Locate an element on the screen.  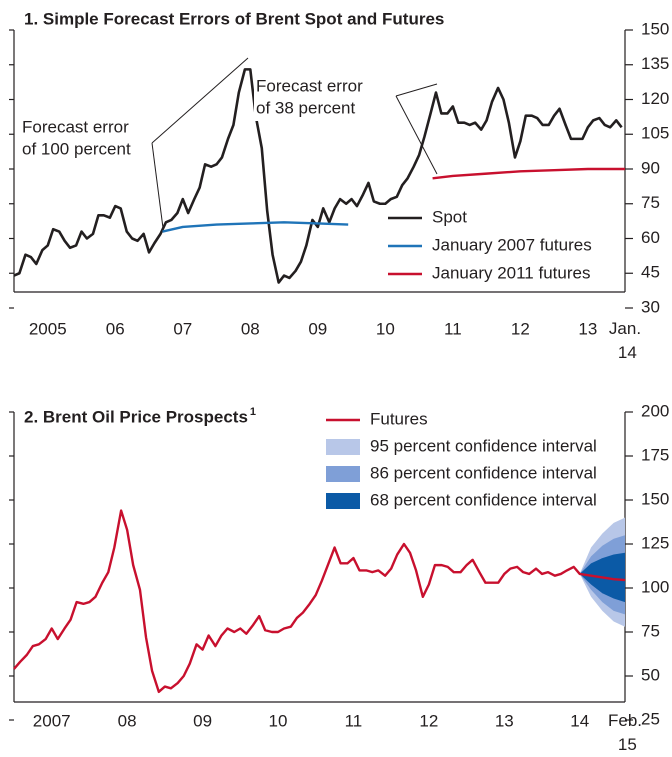
y-tick-label: 30 is located at coordinates (650, 306).